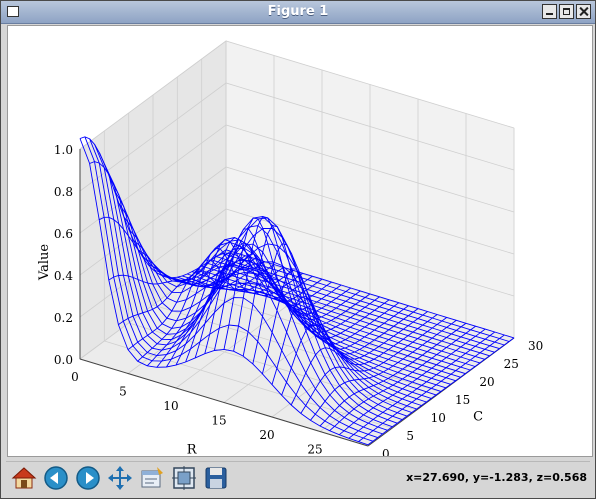  What do you see at coordinates (410, 436) in the screenshot?
I see `y-tick-label: 5` at bounding box center [410, 436].